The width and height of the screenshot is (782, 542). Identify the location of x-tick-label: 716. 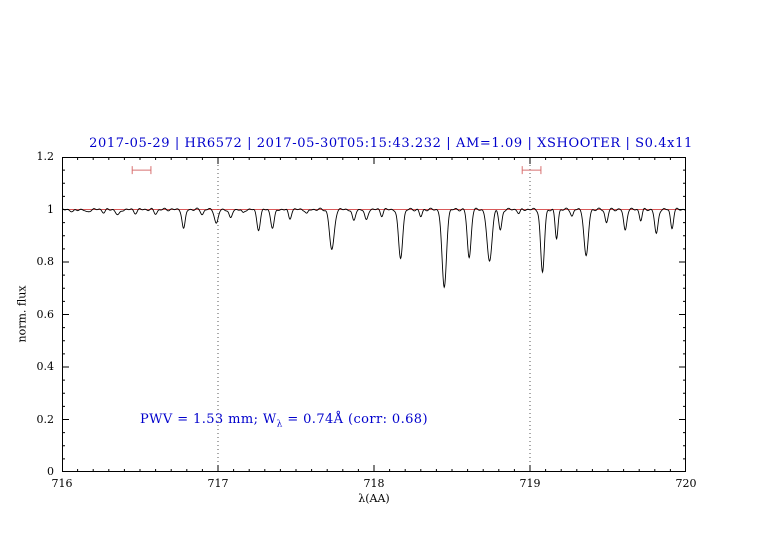
(62, 483).